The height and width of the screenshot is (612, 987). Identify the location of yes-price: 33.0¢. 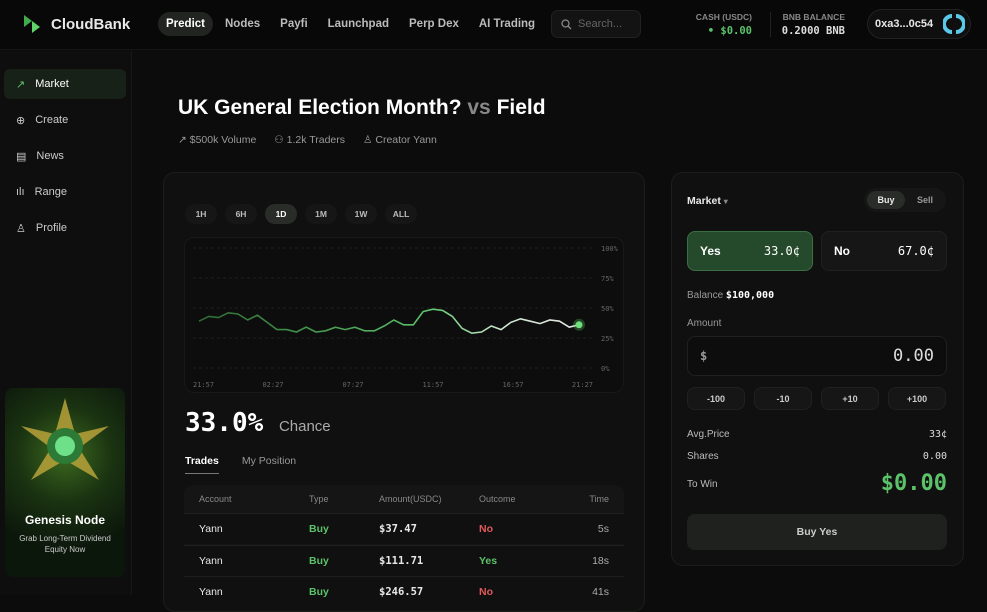
(782, 251).